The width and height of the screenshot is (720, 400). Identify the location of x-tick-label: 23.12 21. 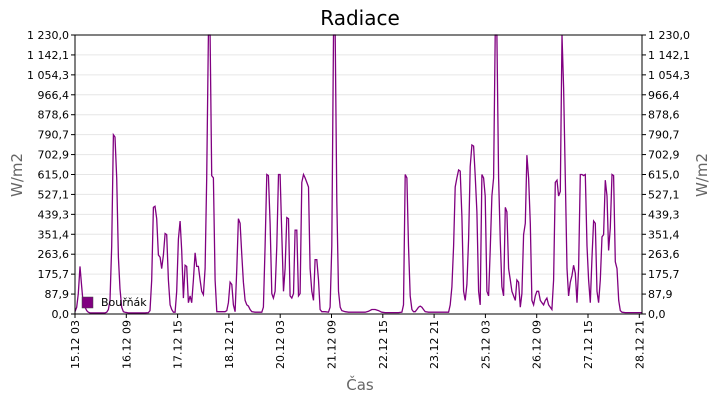
(434, 344).